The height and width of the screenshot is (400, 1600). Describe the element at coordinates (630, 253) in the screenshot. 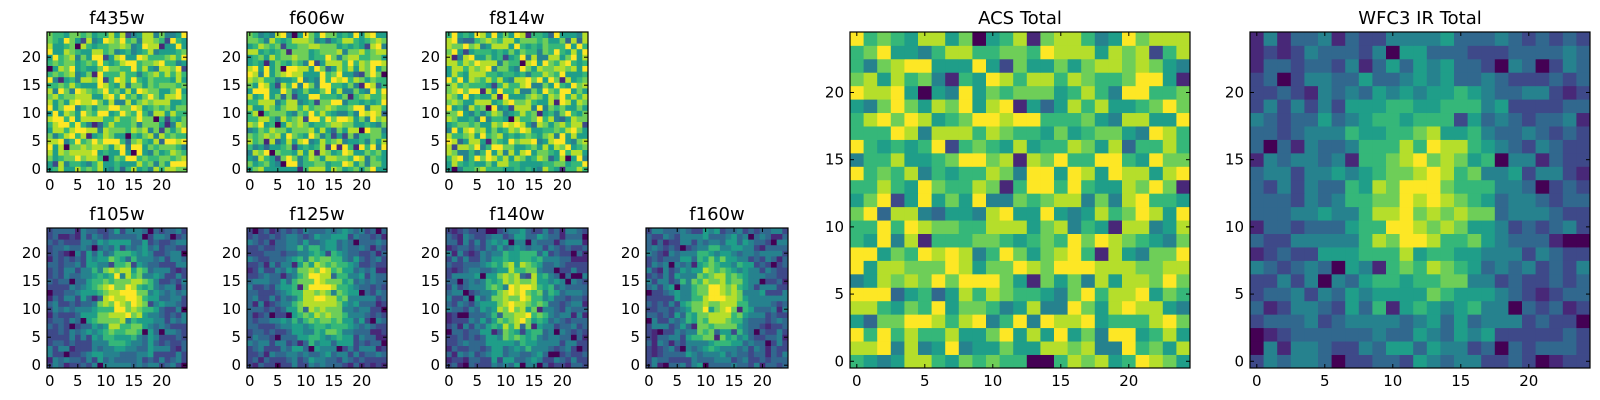

I see `y-tick-label: 20` at that location.